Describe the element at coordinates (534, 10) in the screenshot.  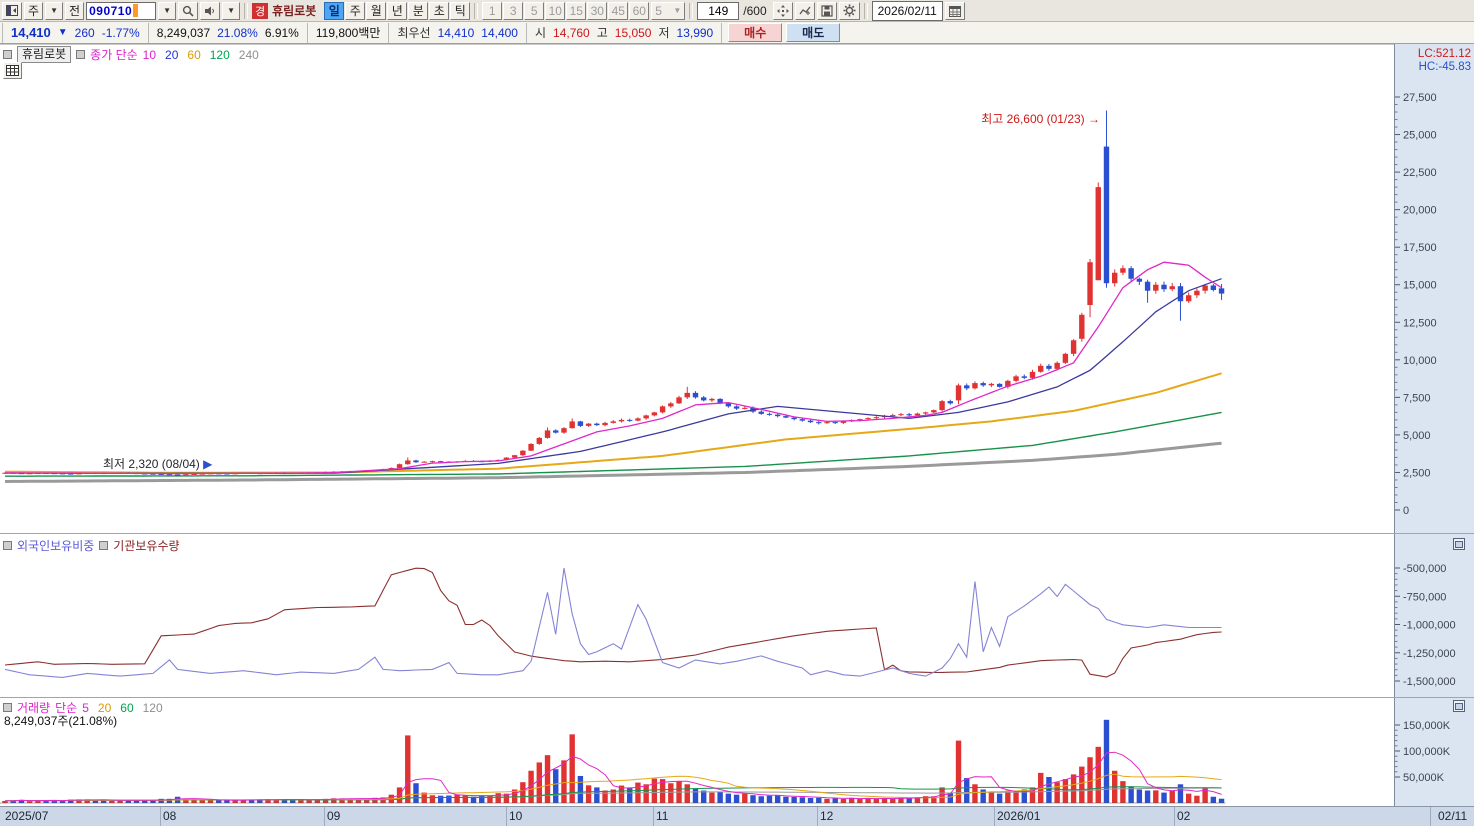
I see `minute-button-5: 5` at that location.